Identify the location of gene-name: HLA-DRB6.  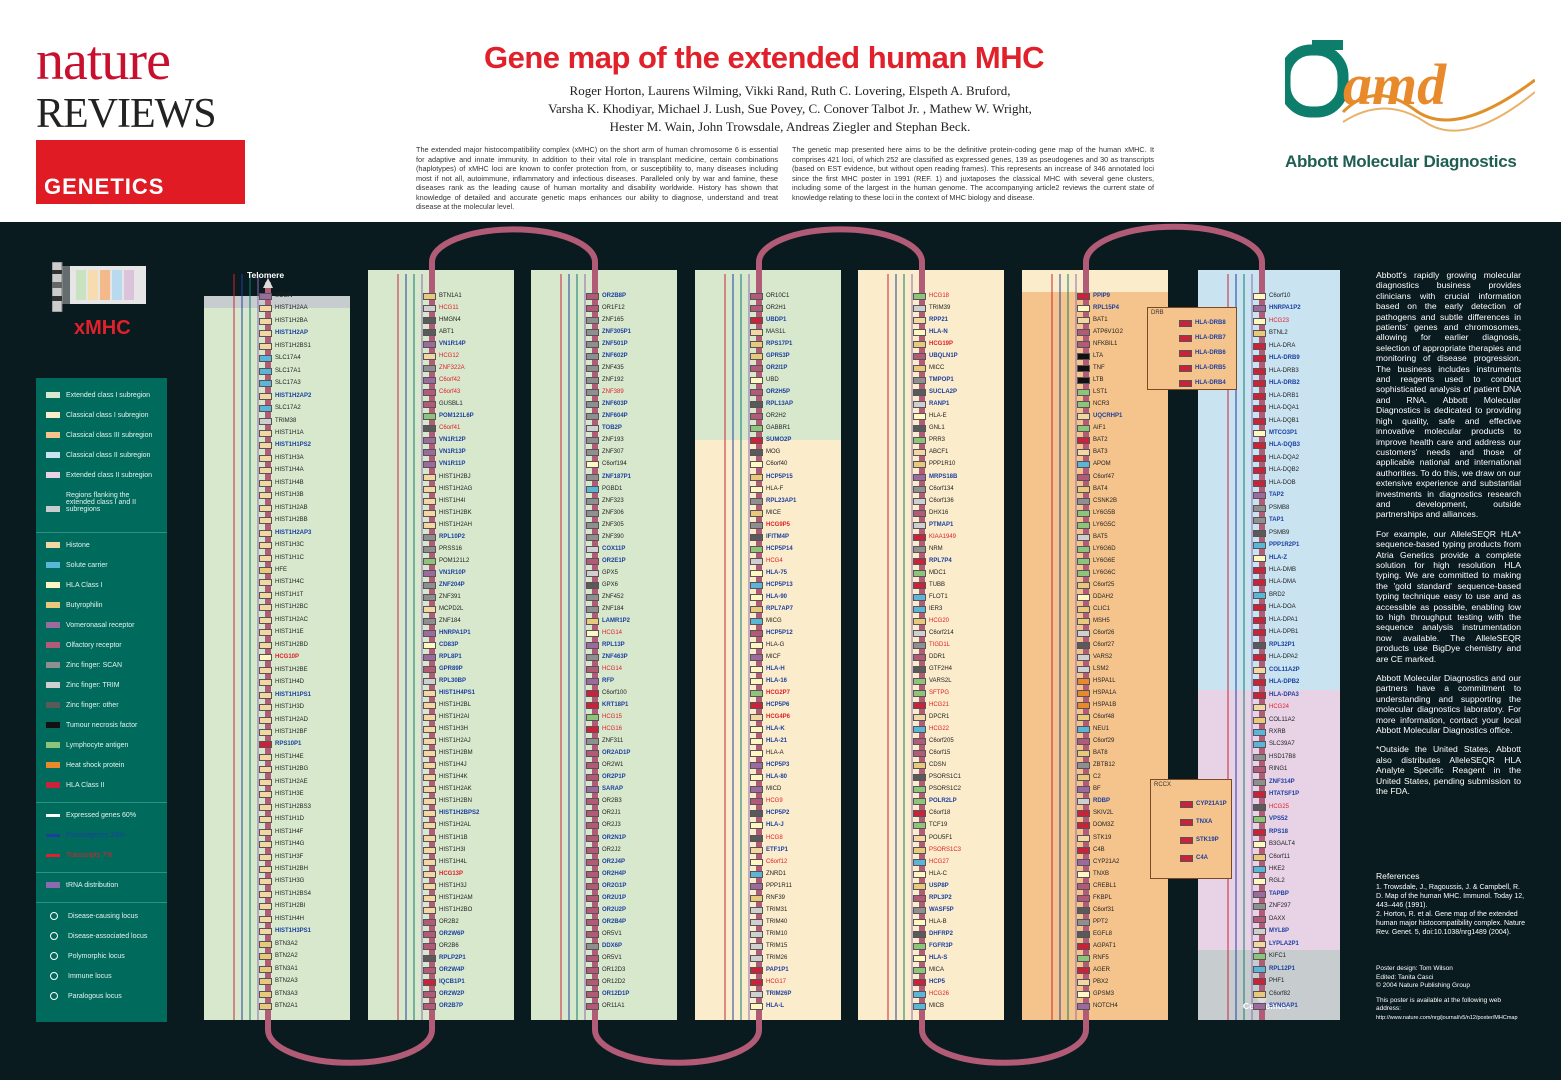
(1210, 353).